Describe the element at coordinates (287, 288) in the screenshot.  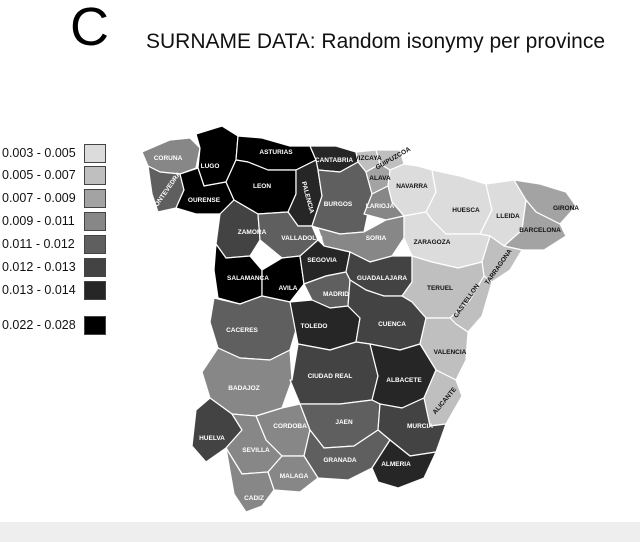
I see `province-label: AVILA` at that location.